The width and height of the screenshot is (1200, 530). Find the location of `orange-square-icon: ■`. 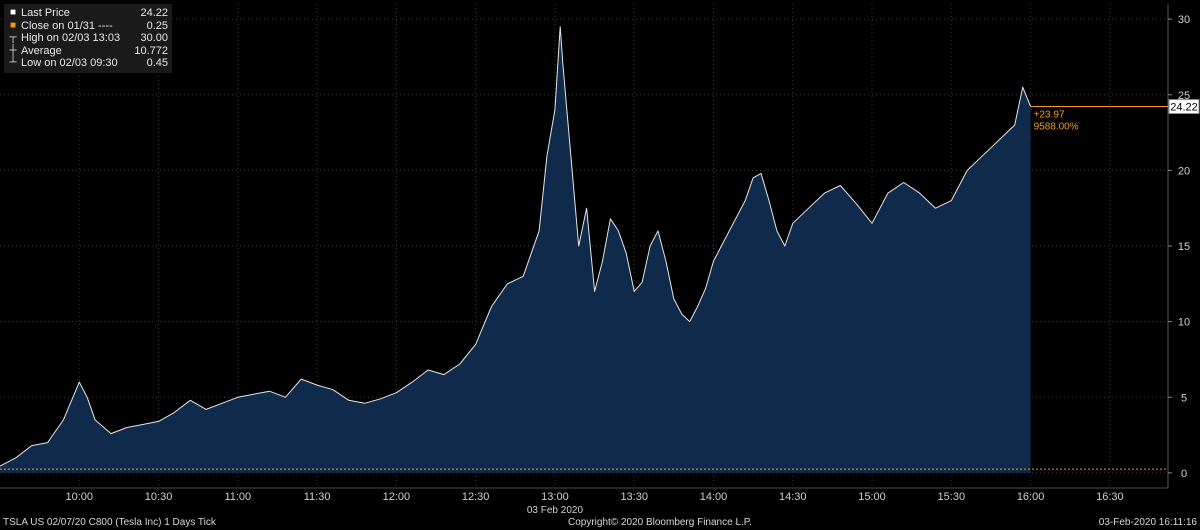

orange-square-icon: ■ is located at coordinates (13, 25).